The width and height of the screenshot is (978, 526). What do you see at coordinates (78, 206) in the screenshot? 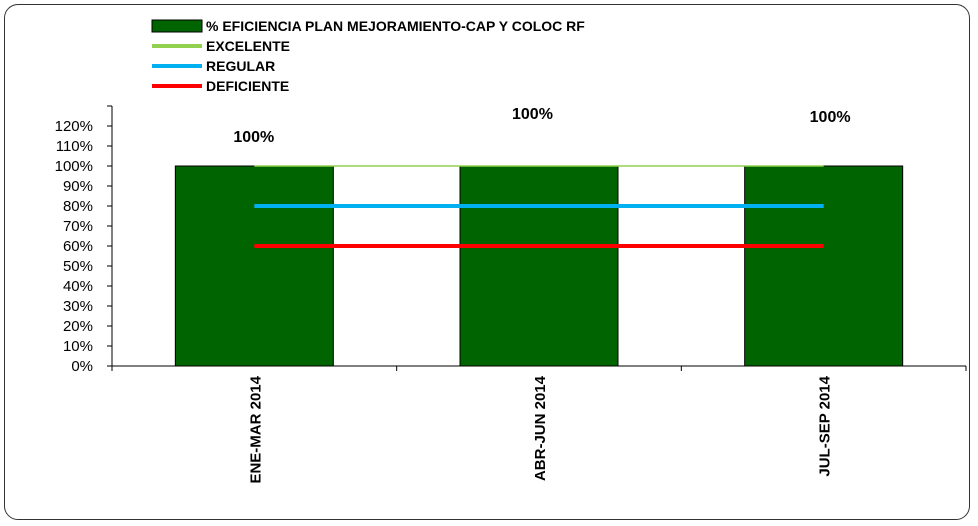
I see `y-tick-label: 80%` at bounding box center [78, 206].